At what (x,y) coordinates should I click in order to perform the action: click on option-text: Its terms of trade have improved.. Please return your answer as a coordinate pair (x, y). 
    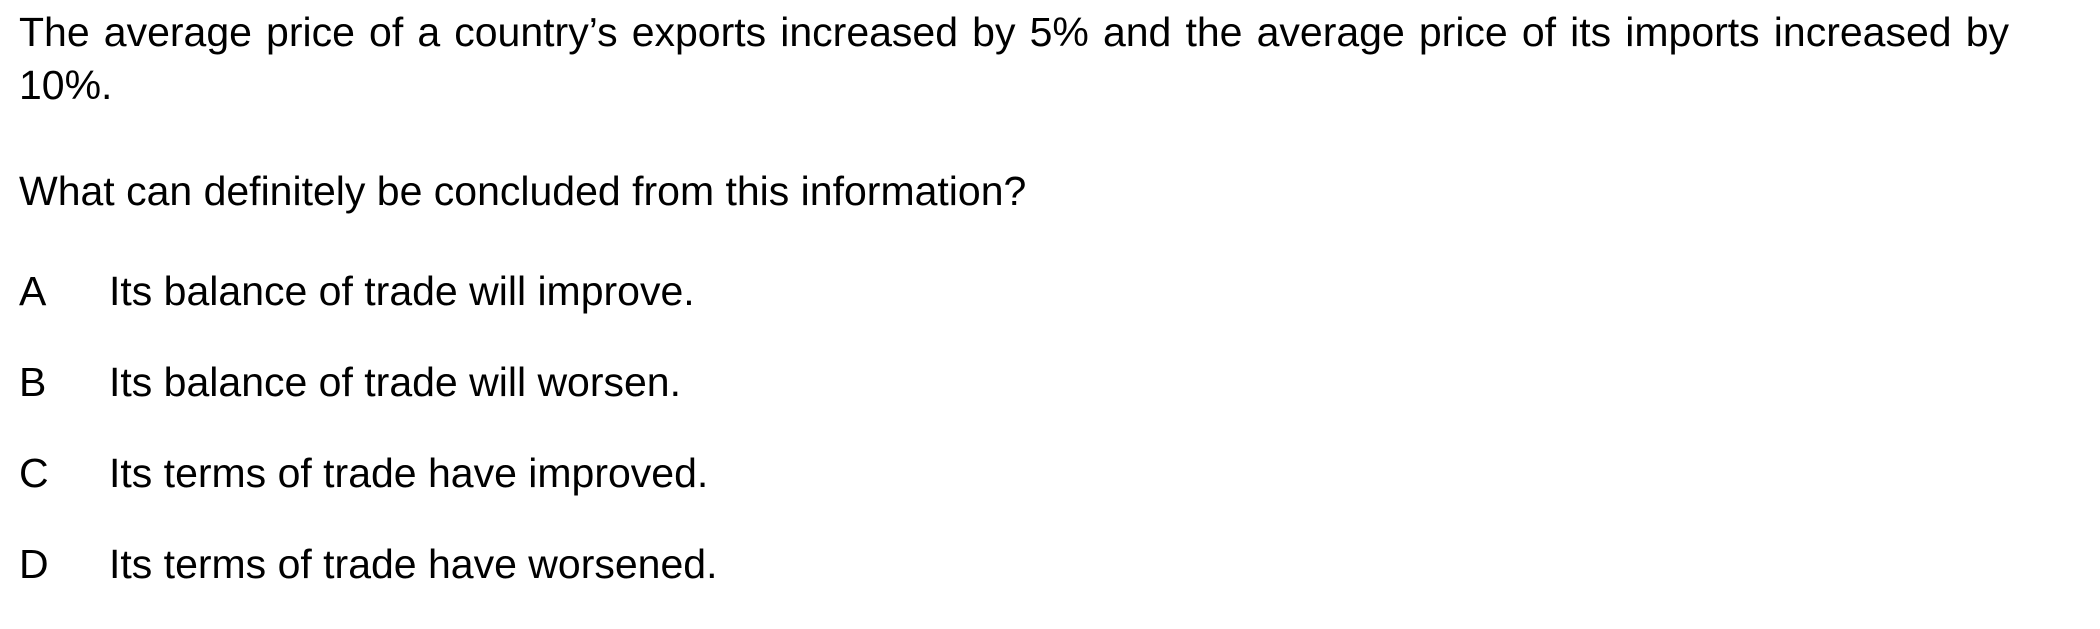
    Looking at the image, I should click on (409, 473).